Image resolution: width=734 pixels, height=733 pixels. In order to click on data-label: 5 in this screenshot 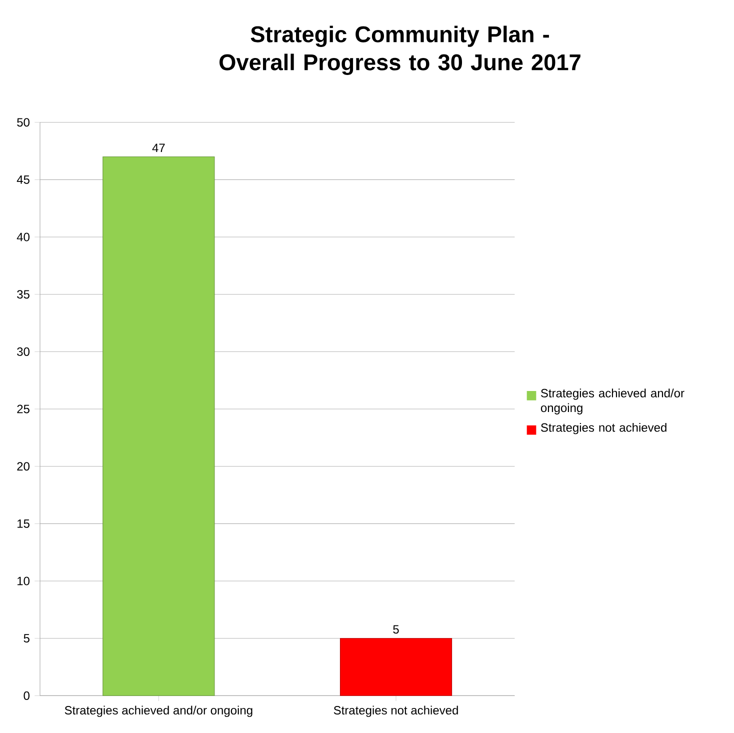, I will do `click(396, 629)`.